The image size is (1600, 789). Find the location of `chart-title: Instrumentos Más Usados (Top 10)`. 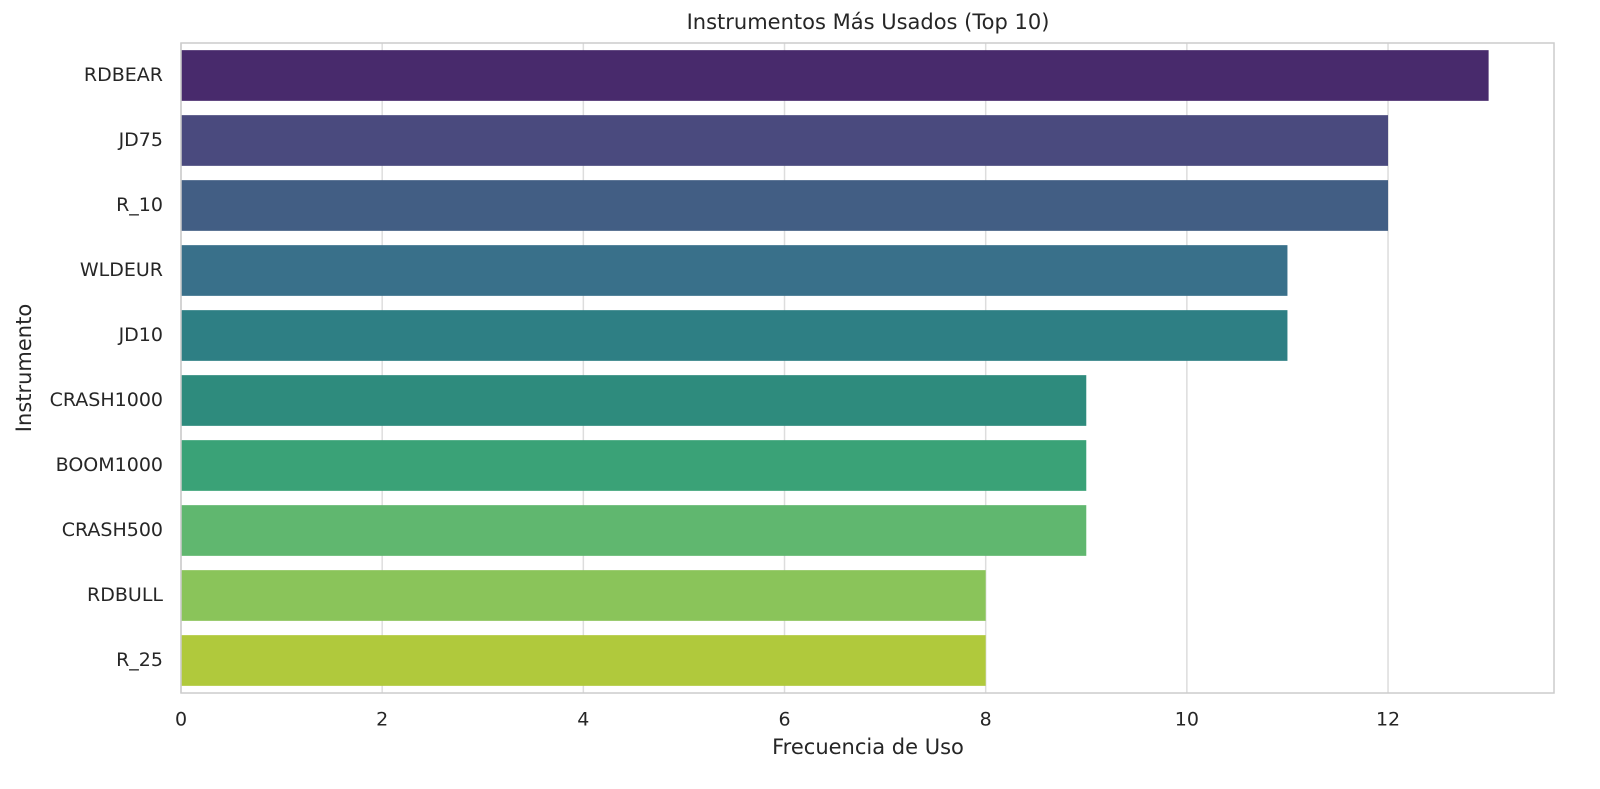

chart-title: Instrumentos Más Usados (Top 10) is located at coordinates (868, 22).